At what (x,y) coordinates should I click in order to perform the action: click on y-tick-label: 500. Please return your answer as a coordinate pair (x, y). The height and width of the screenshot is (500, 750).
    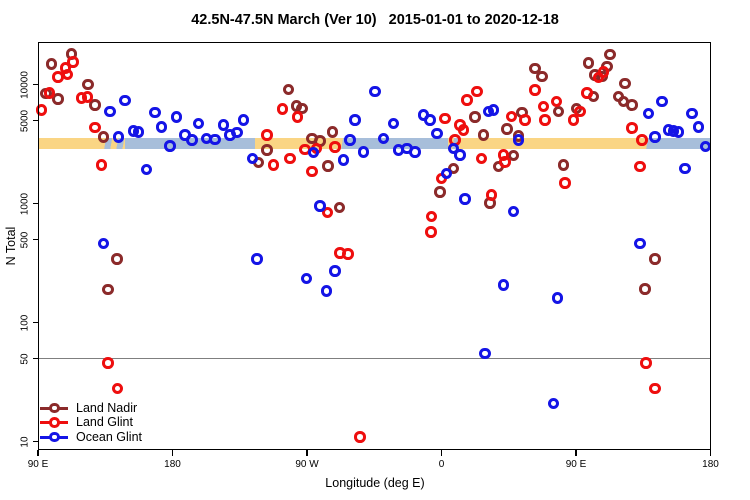
    Looking at the image, I should click on (25, 239).